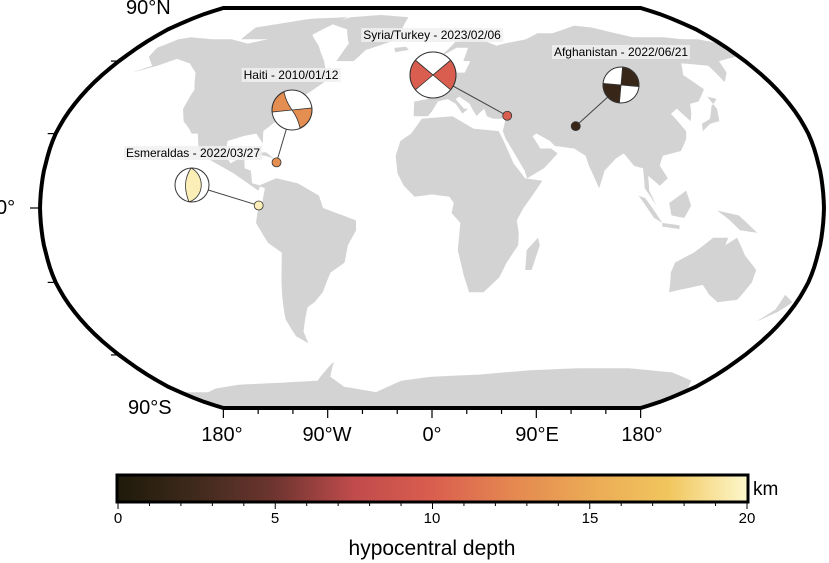  I want to click on colorbar-ticks, so click(432, 505).